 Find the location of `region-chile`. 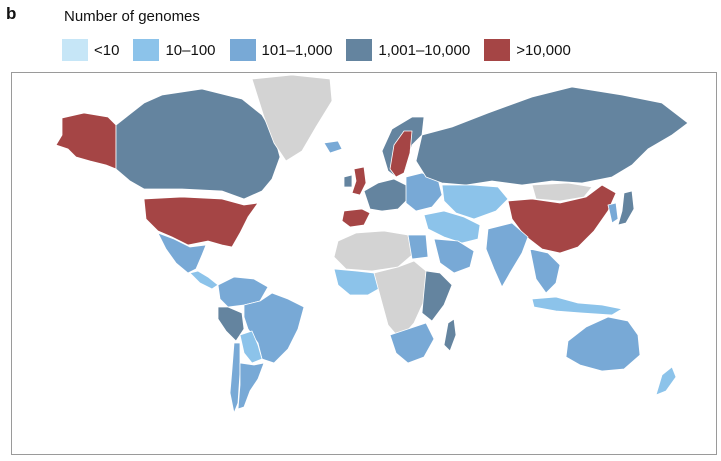

region-chile is located at coordinates (235, 378).